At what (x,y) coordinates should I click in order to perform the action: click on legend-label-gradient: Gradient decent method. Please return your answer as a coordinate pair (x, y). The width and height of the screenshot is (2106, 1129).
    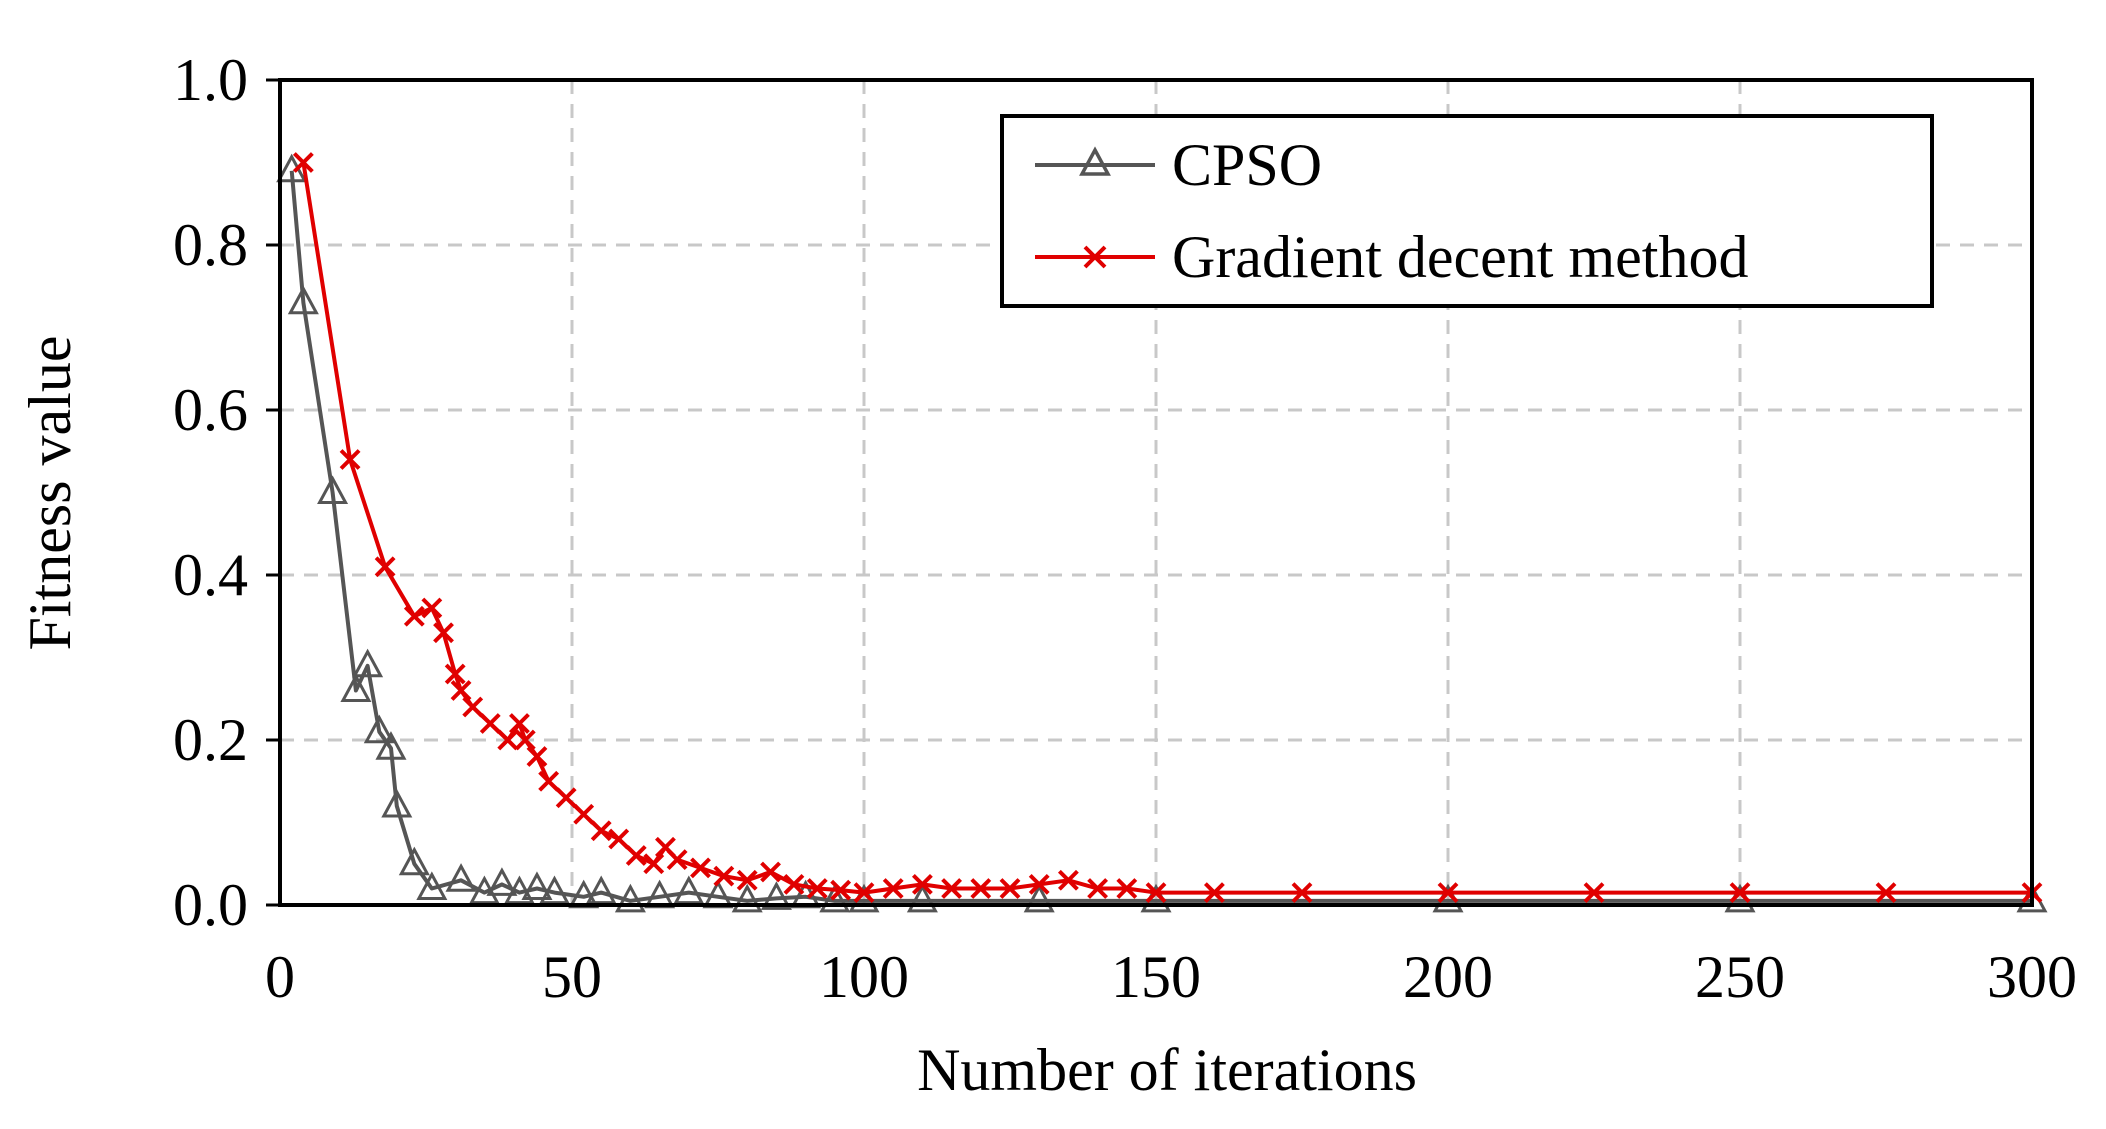
    Looking at the image, I should click on (1460, 257).